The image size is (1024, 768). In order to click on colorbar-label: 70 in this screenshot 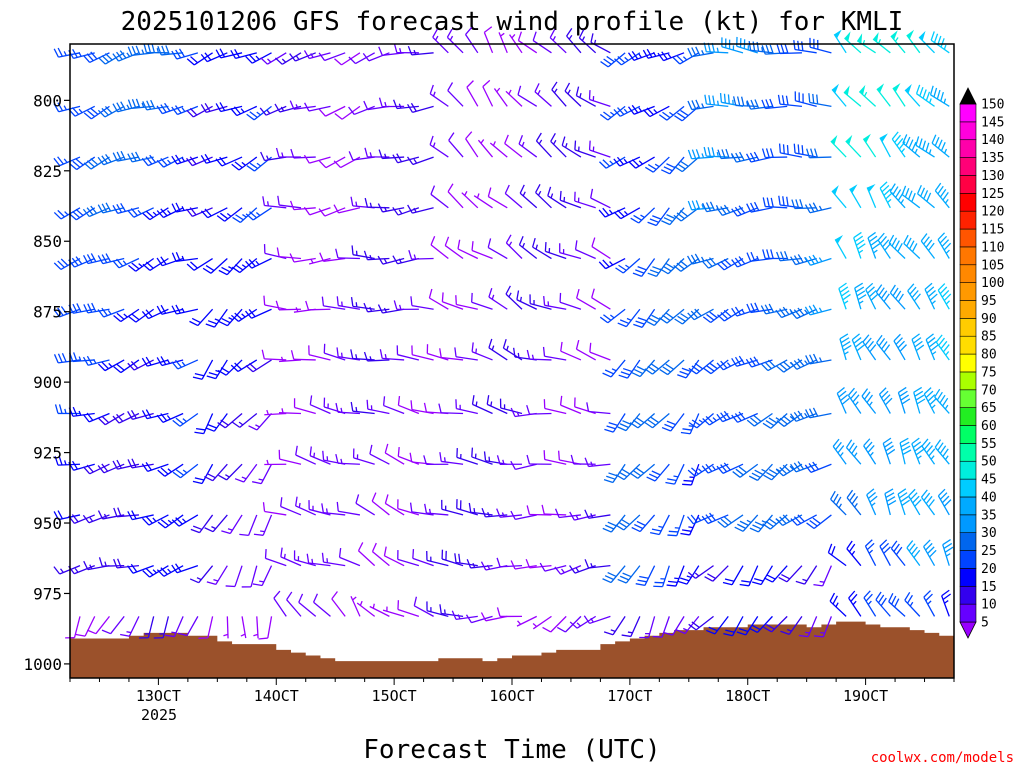, I will do `click(989, 390)`.